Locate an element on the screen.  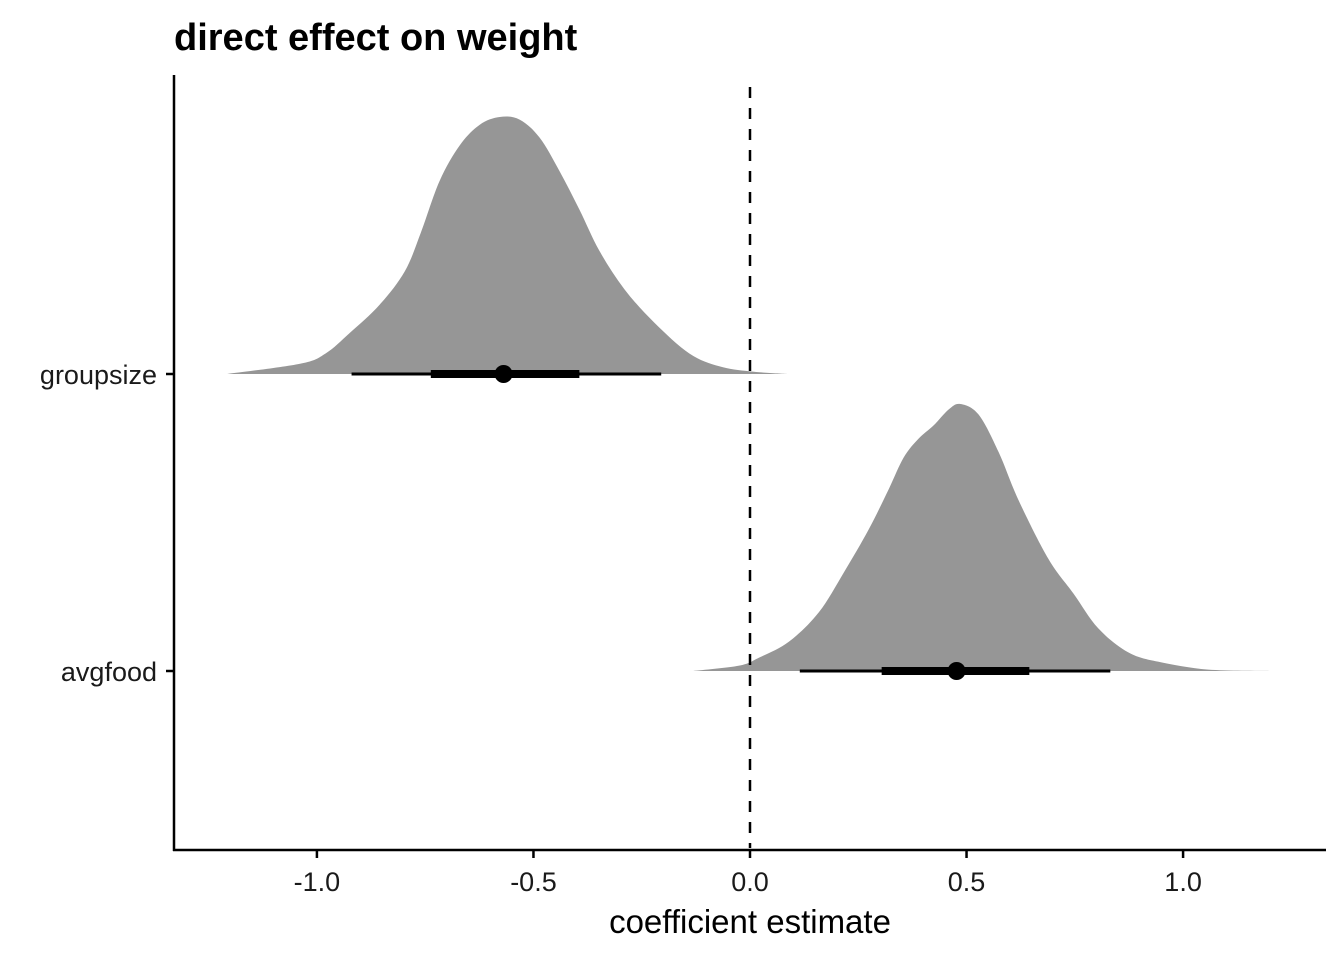
y-tick-label: groupsize is located at coordinates (98, 375).